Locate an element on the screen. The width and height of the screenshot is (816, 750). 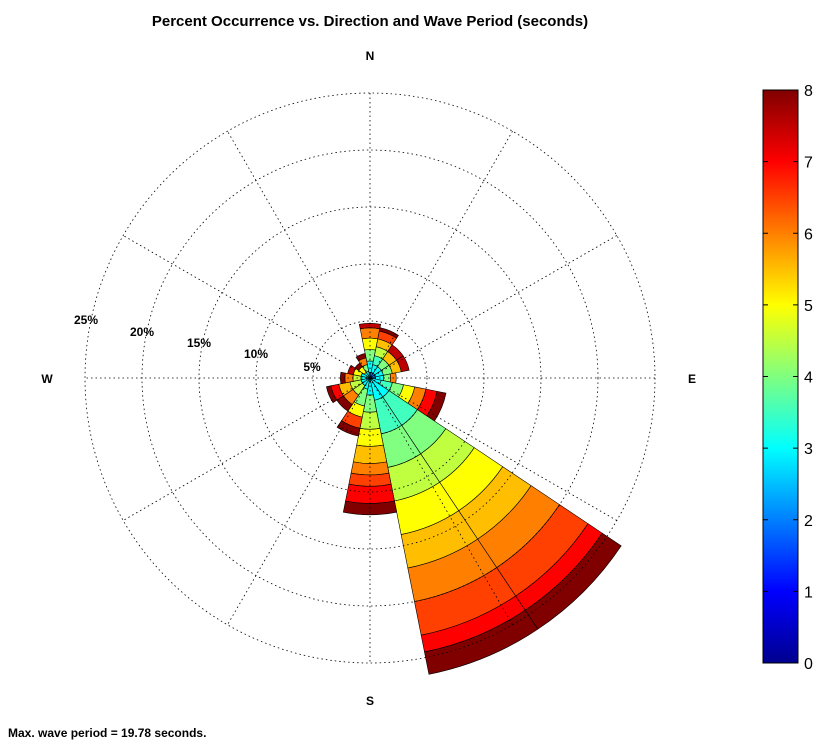
colorbar-tick-label: 8 is located at coordinates (808, 91).